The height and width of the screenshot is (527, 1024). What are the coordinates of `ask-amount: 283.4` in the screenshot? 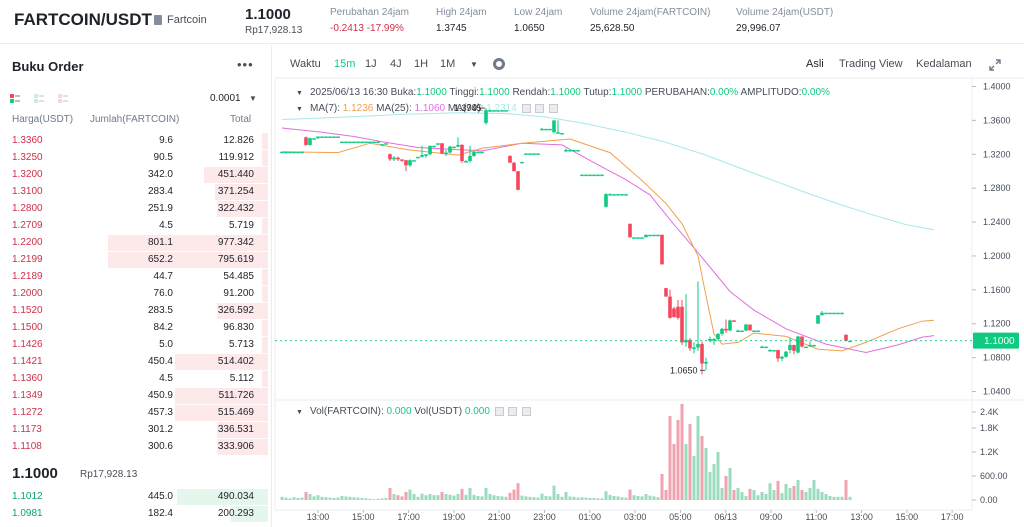 It's located at (160, 191).